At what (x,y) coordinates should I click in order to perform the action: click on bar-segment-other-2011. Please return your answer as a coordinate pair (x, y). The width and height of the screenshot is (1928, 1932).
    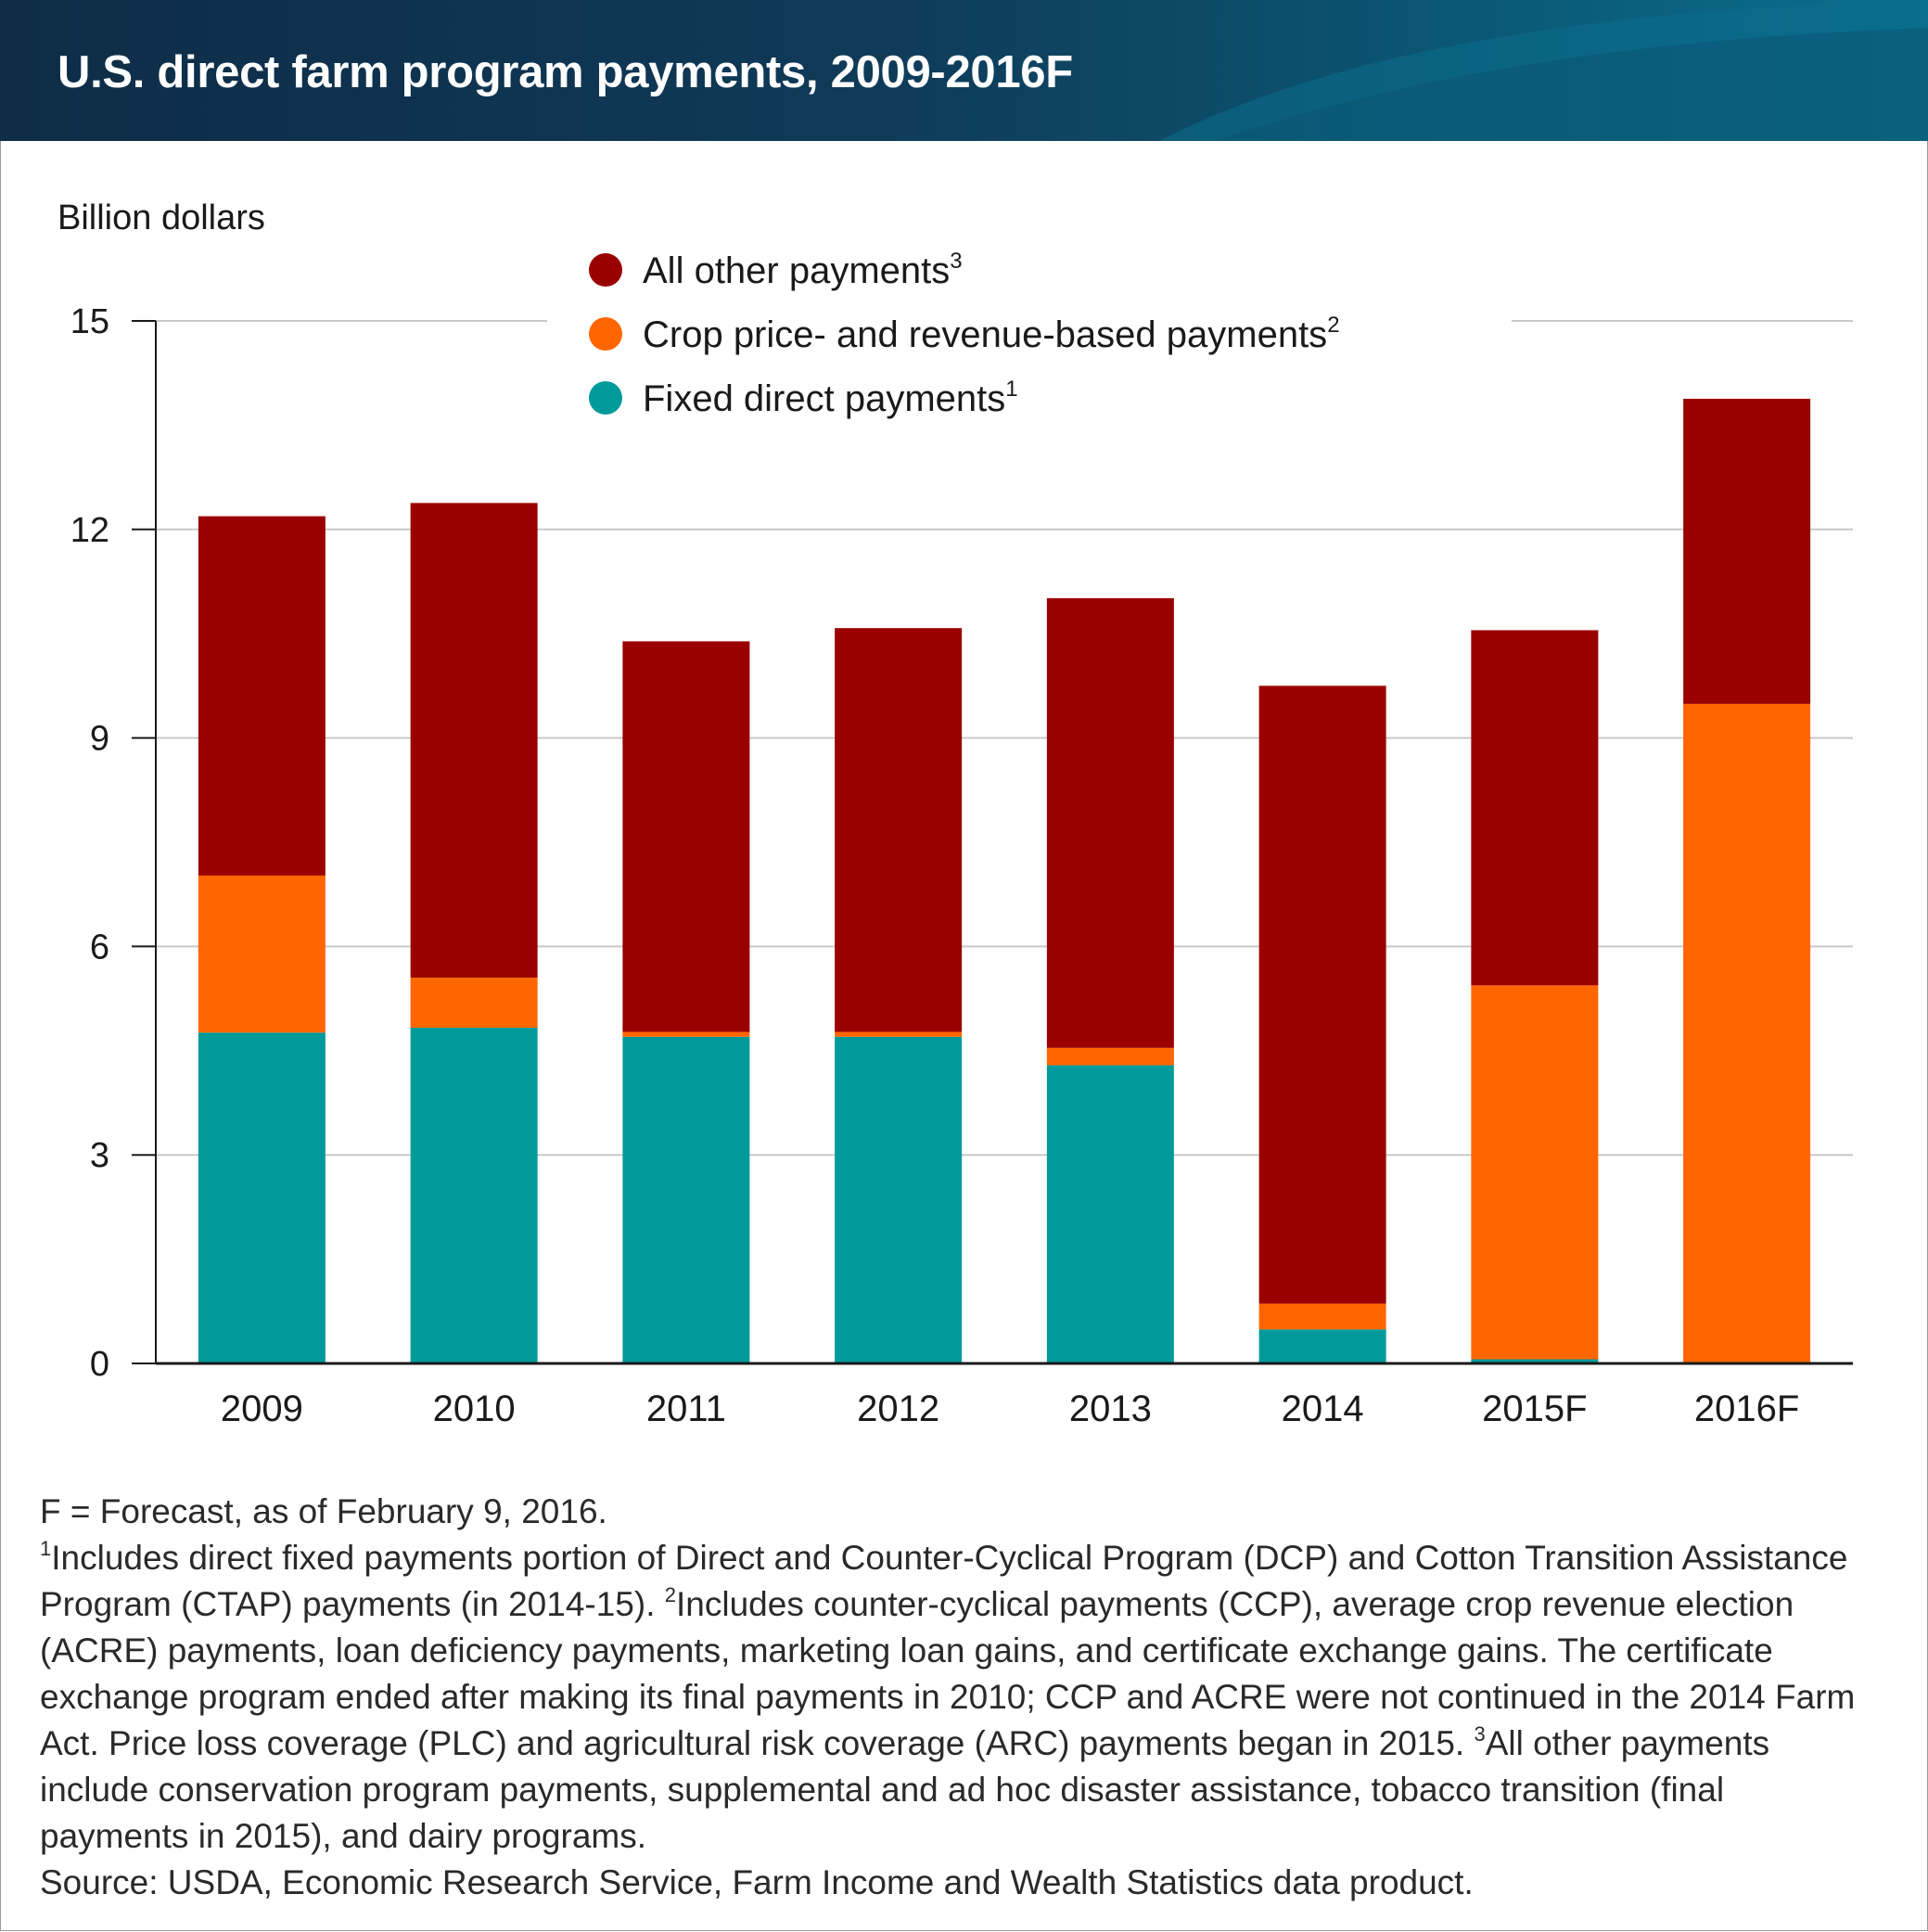
    Looking at the image, I should click on (686, 836).